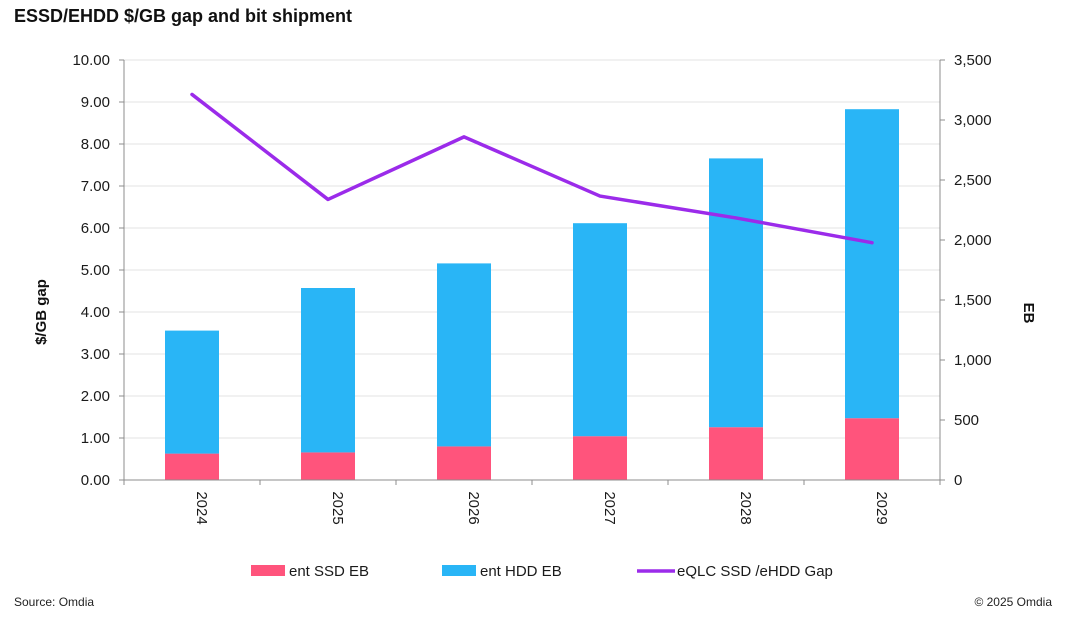 This screenshot has width=1080, height=623. What do you see at coordinates (736, 293) in the screenshot?
I see `bar-ent-hdd-2028` at bounding box center [736, 293].